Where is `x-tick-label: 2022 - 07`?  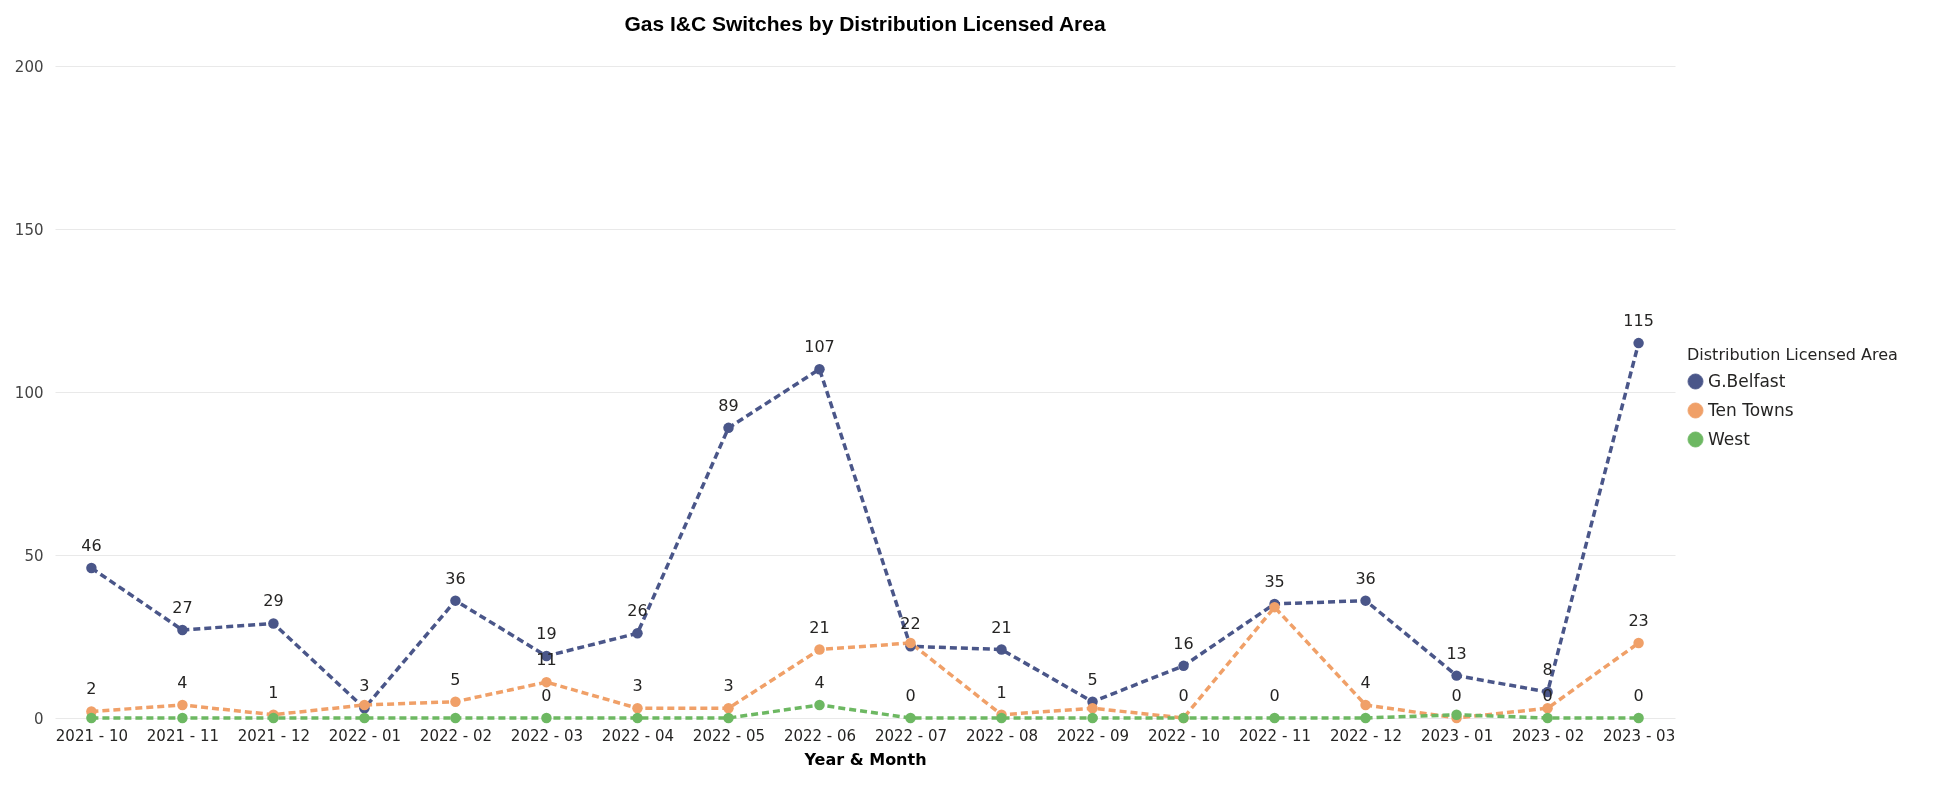
x-tick-label: 2022 - 07 is located at coordinates (911, 735).